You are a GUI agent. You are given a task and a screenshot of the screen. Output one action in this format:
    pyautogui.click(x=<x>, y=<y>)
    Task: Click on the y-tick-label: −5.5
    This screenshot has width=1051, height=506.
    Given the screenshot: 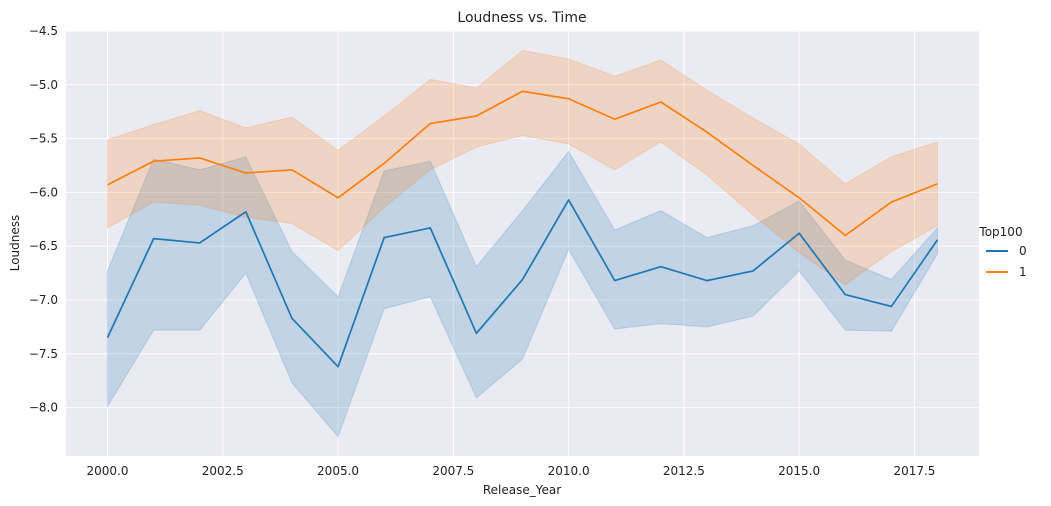 What is the action you would take?
    pyautogui.click(x=43, y=139)
    